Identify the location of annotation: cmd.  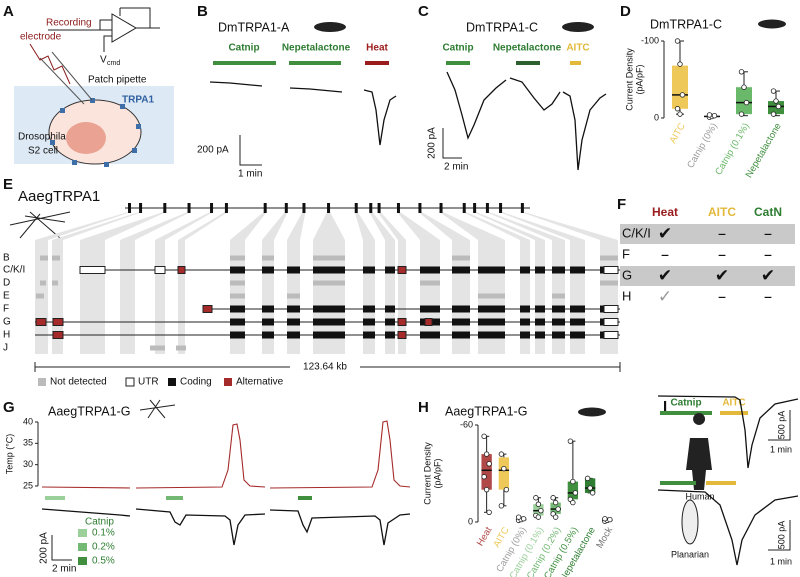
(113, 63).